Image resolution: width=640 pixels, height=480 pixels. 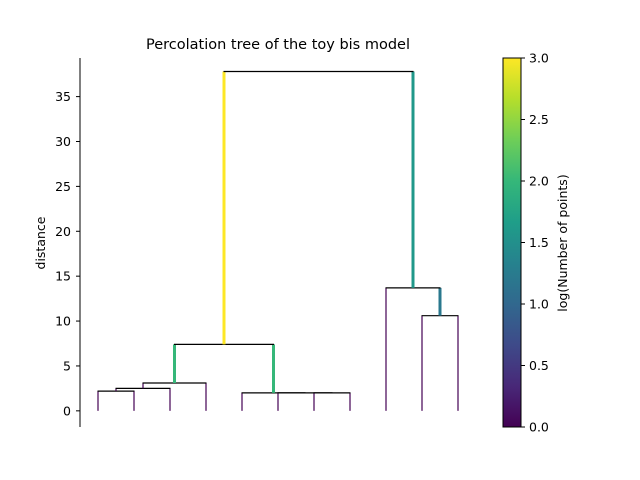 I want to click on colorbar-tick-label: 1.5, so click(x=539, y=242).